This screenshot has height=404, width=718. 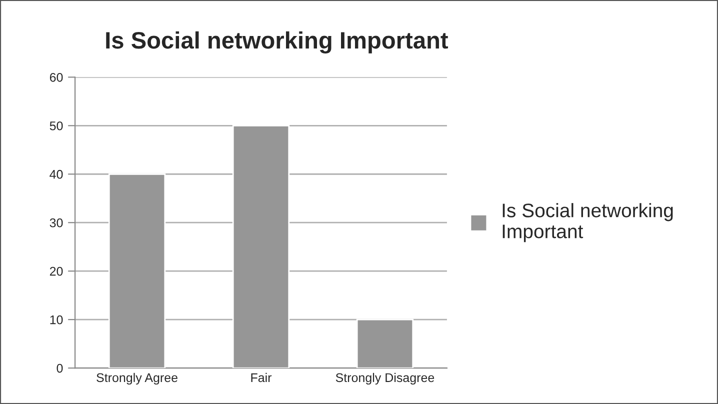 I want to click on y-tick-label: 30, so click(x=56, y=223).